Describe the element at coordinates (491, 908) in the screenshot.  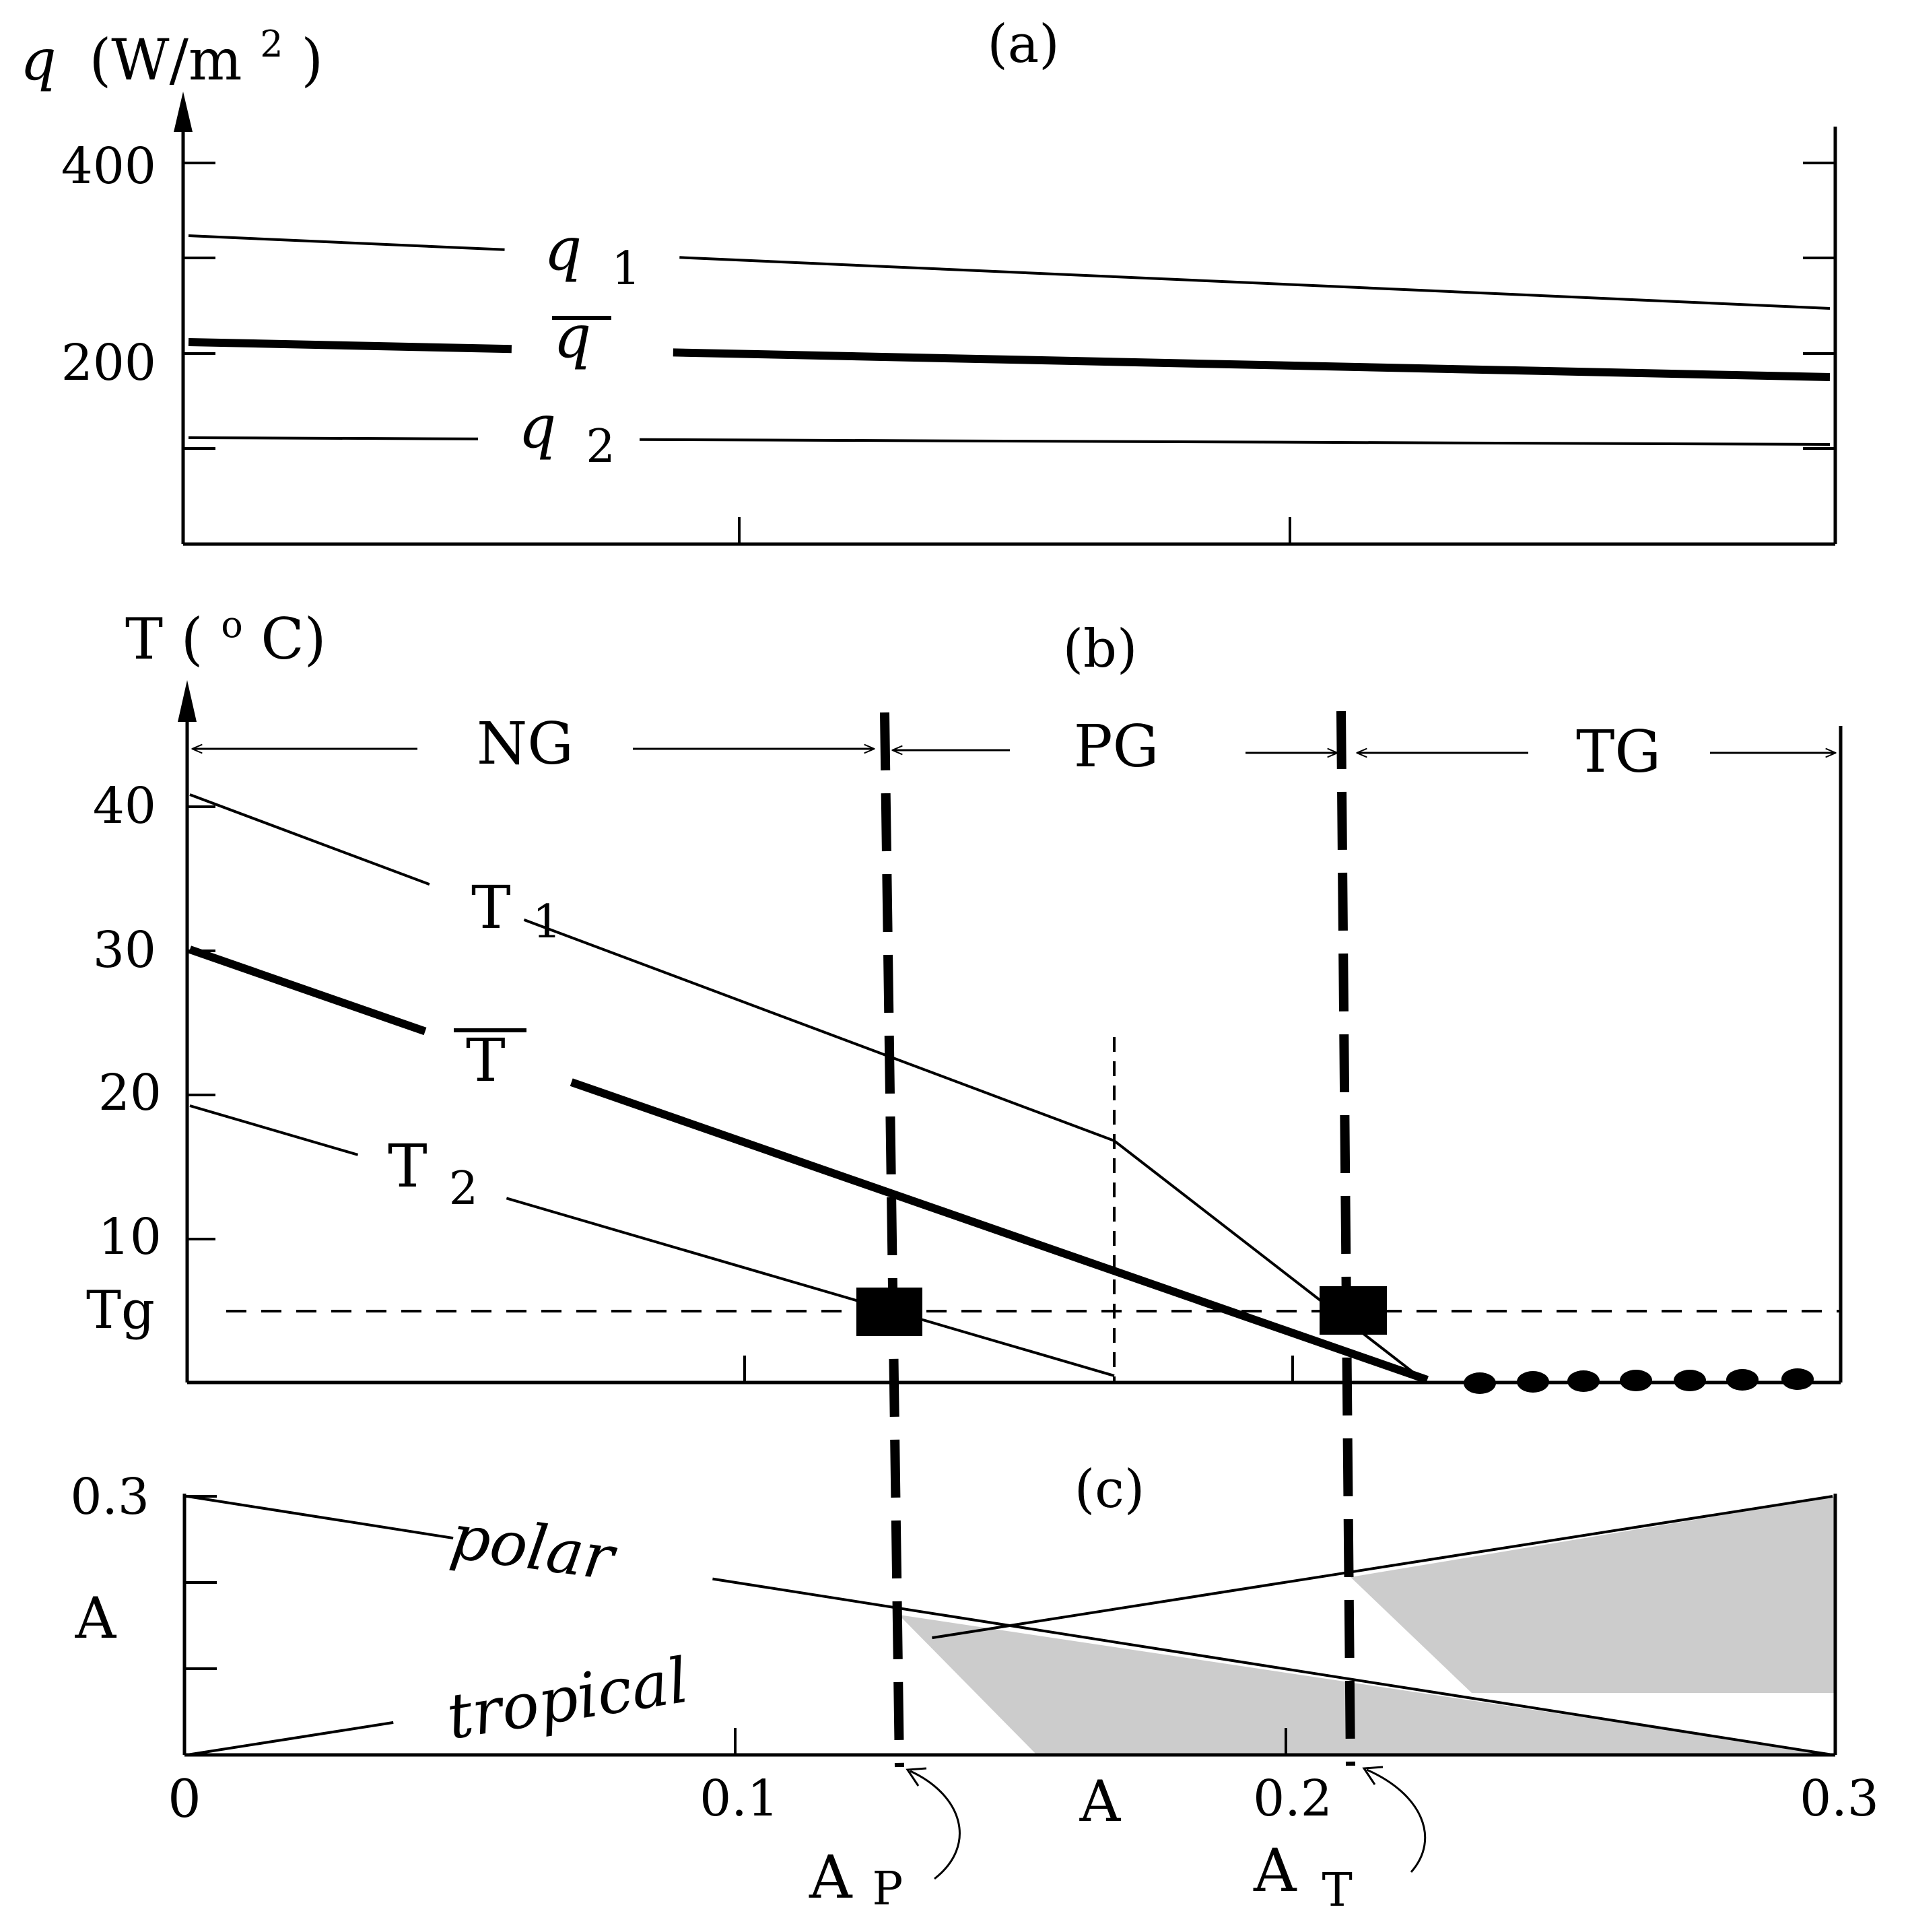
I see `t1-base: T` at that location.